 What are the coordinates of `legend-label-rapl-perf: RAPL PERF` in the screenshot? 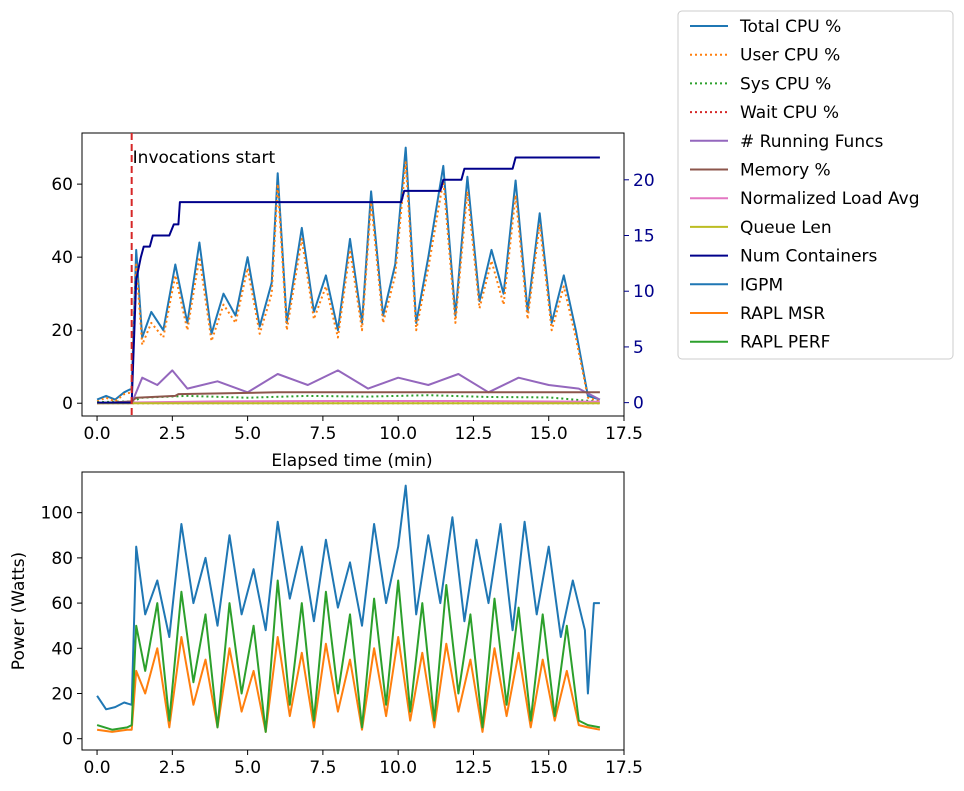 It's located at (785, 343).